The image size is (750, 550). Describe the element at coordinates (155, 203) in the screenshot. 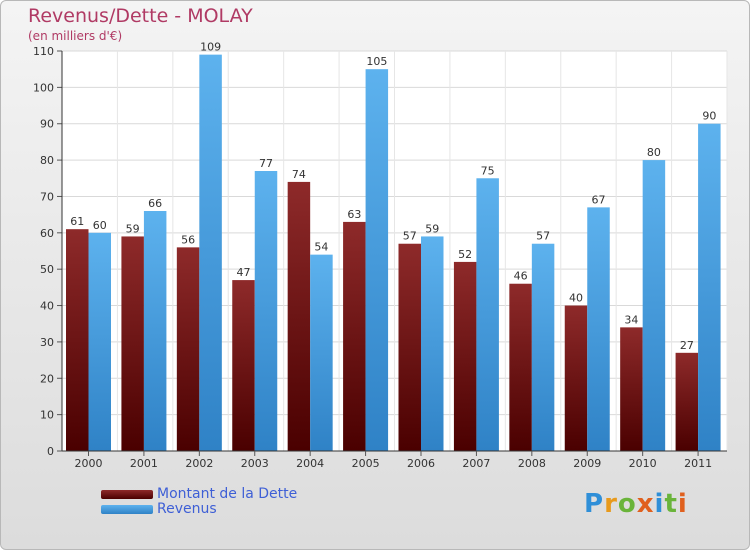

I see `data-label-revenus: 66` at that location.